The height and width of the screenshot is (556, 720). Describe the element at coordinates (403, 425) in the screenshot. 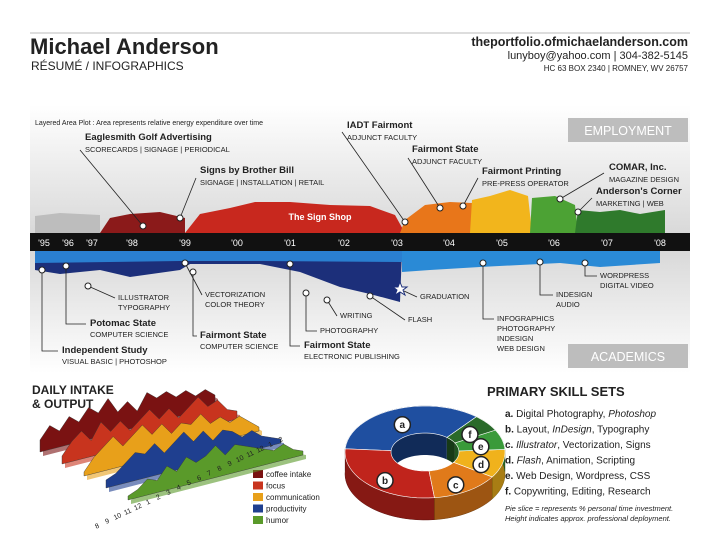

I see `slice-letter: a` at that location.